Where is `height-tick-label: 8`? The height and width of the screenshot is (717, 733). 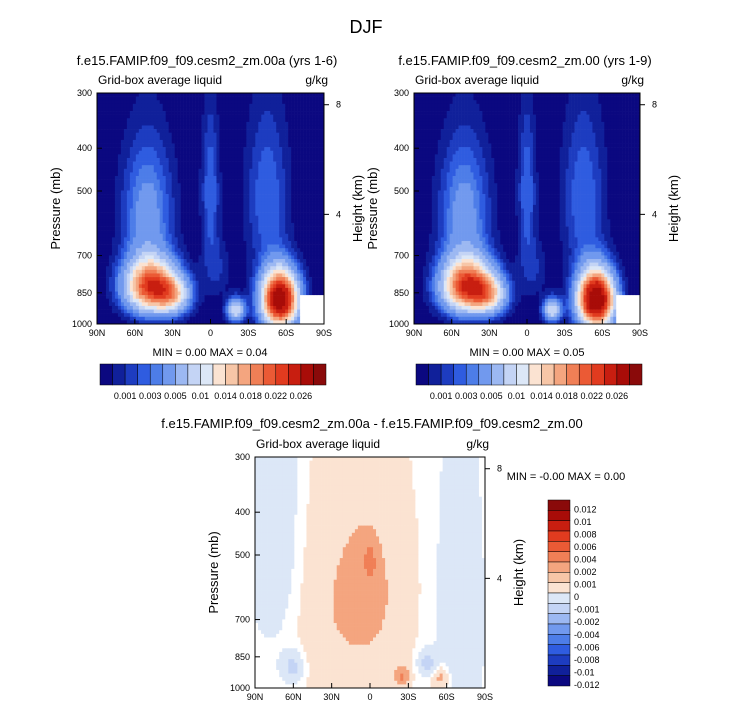 height-tick-label: 8 is located at coordinates (654, 105).